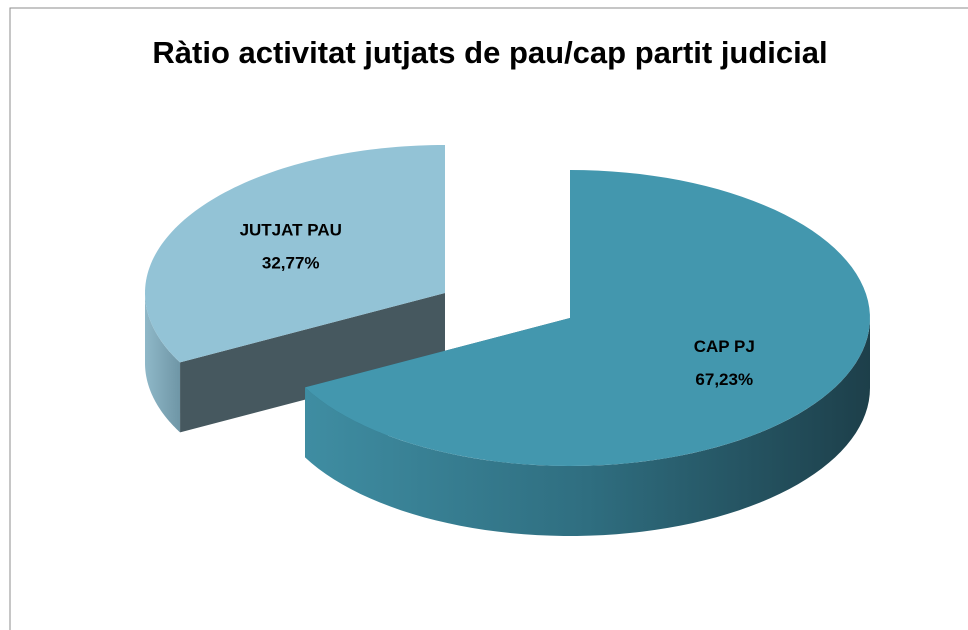 This screenshot has height=630, width=968. I want to click on slice-value-label: 32,77%, so click(291, 263).